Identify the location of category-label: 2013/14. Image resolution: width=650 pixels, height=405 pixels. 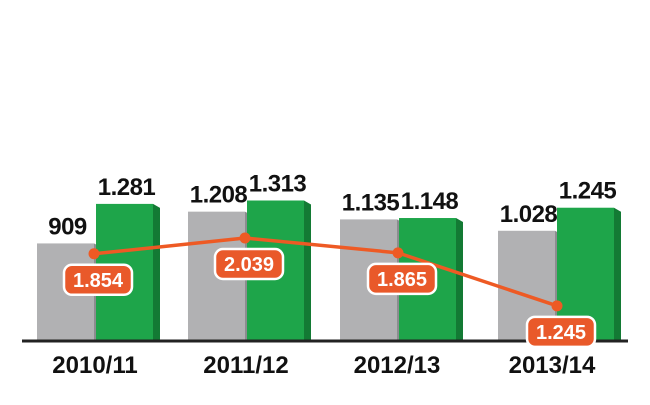
(552, 365).